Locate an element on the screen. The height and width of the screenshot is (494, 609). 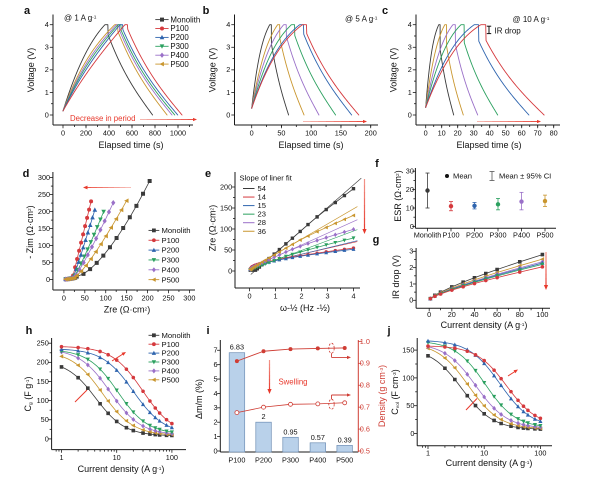
svg-text: 250 is located at coordinates (43, 343).